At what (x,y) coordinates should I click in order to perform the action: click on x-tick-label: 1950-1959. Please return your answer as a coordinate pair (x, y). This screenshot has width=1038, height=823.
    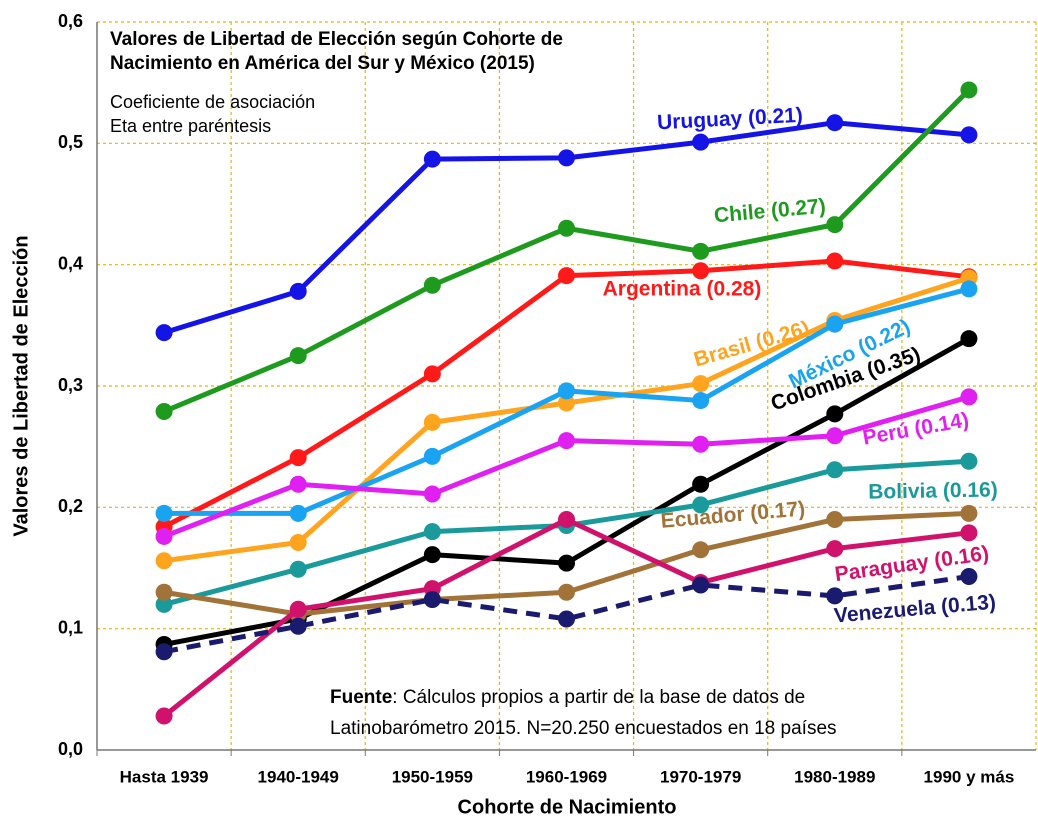
    Looking at the image, I should click on (432, 776).